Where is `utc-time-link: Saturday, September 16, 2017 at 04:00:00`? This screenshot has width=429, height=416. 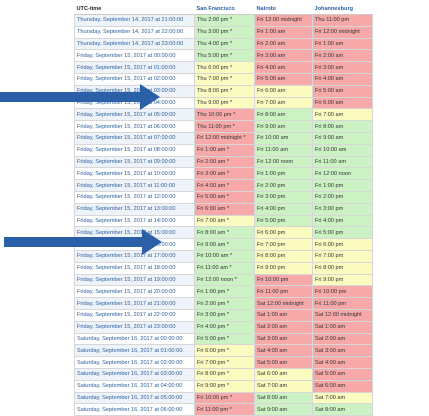 utc-time-link: Saturday, September 16, 2017 at 04:00:00 is located at coordinates (134, 386).